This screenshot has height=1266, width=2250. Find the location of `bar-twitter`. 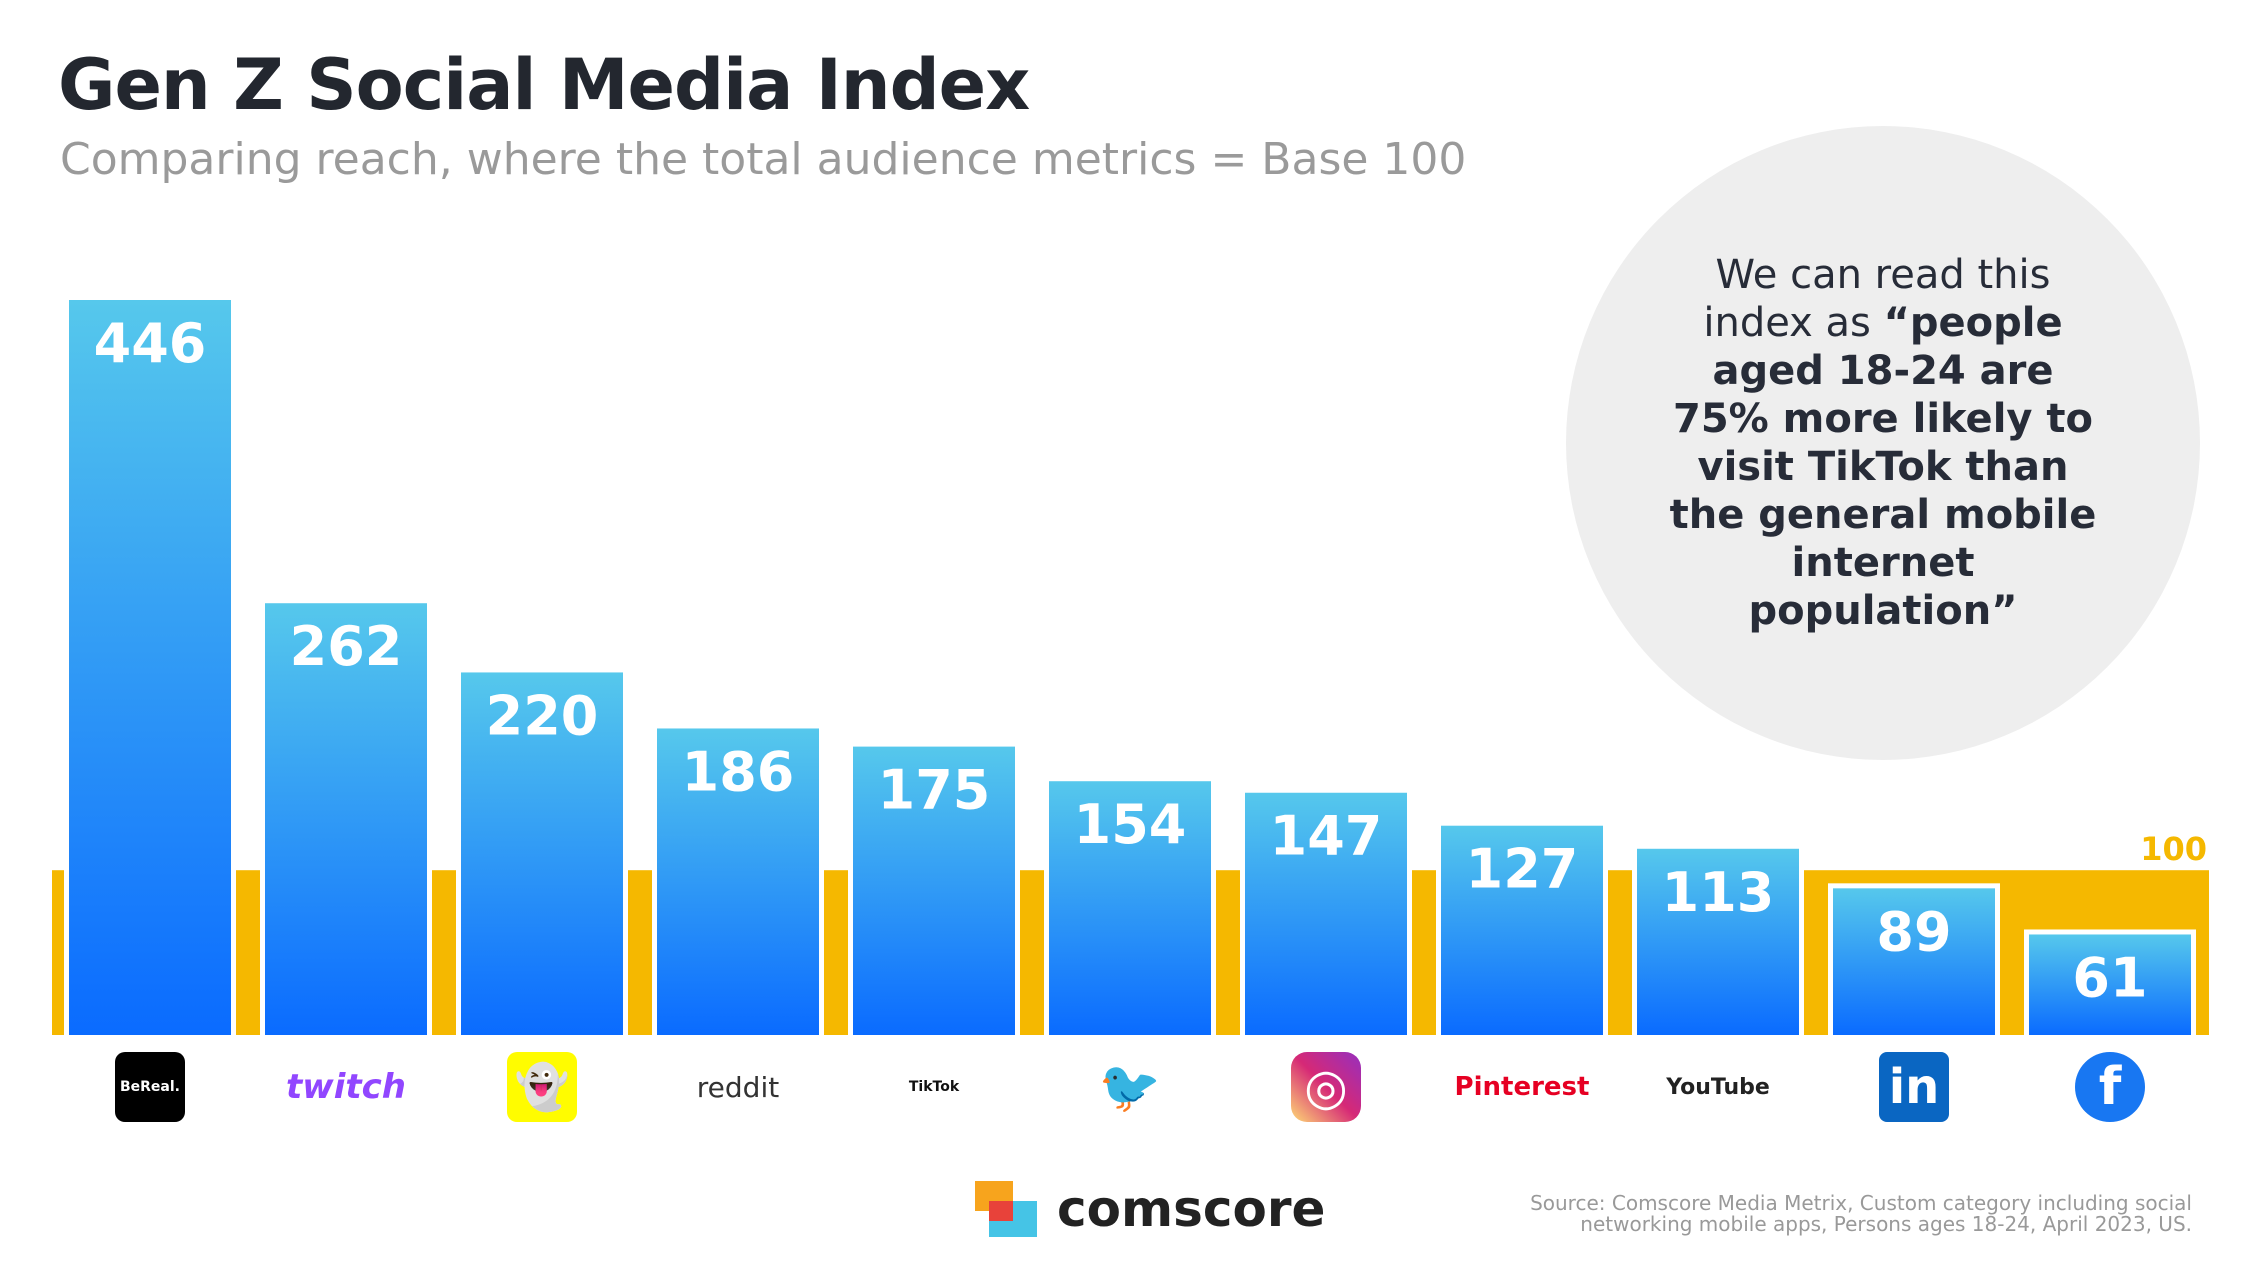

bar-twitter is located at coordinates (1130, 908).